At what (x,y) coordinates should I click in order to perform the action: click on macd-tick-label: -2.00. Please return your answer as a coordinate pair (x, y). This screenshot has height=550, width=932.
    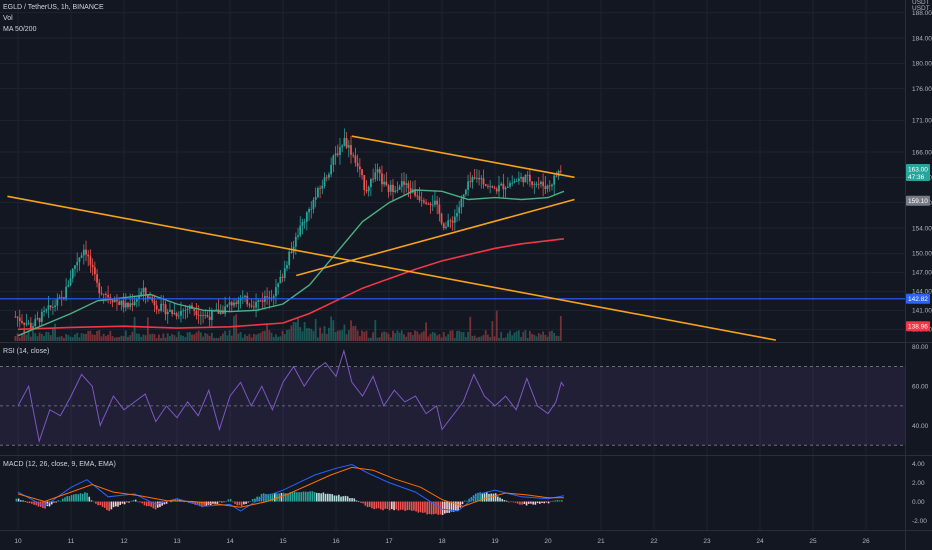
    Looking at the image, I should click on (919, 521).